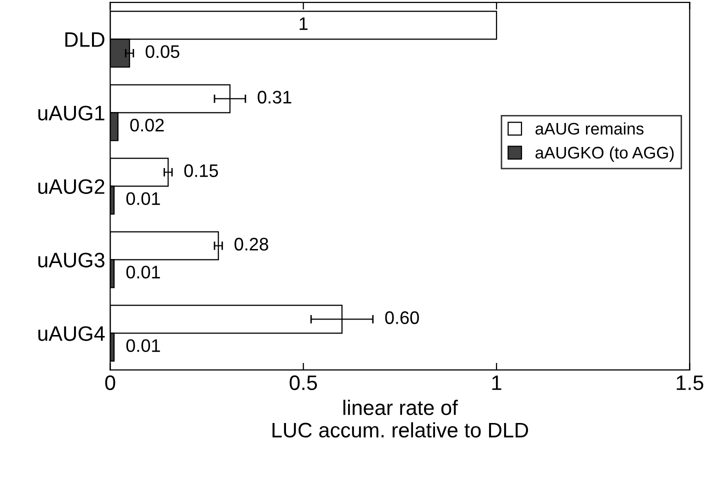  Describe the element at coordinates (71, 333) in the screenshot. I see `y-tick-label: uAUG4` at that location.